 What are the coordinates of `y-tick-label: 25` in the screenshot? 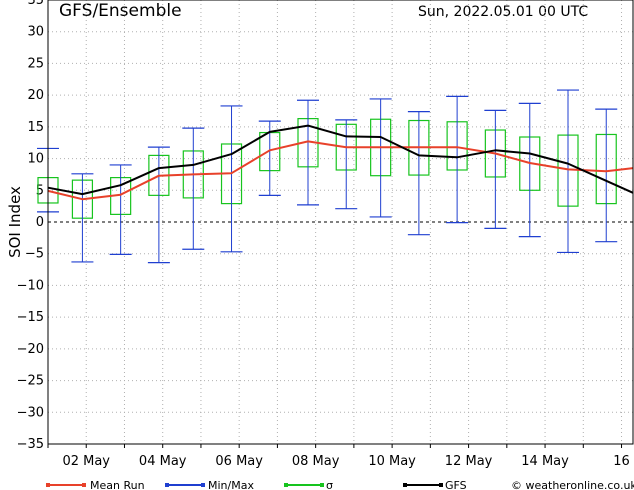 It's located at (35, 63).